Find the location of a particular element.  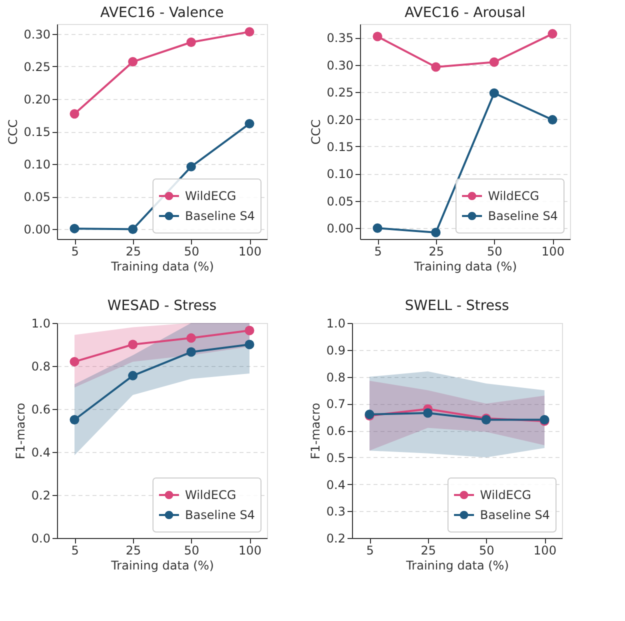

y-tick-label: 0.0 is located at coordinates (40, 539).